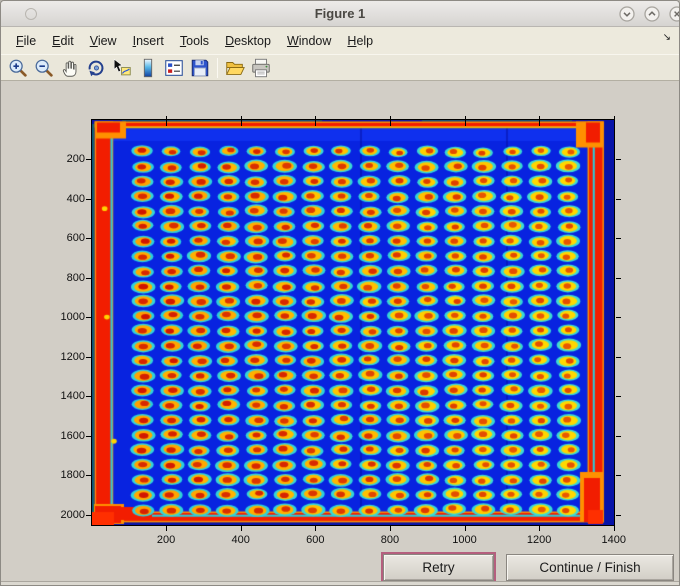 The height and width of the screenshot is (586, 680). Describe the element at coordinates (217, 67) in the screenshot. I see `toolbar-separator` at that location.